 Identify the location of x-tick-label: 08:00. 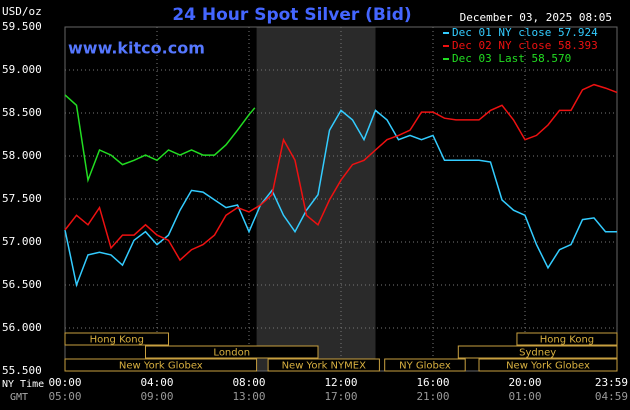
(248, 382).